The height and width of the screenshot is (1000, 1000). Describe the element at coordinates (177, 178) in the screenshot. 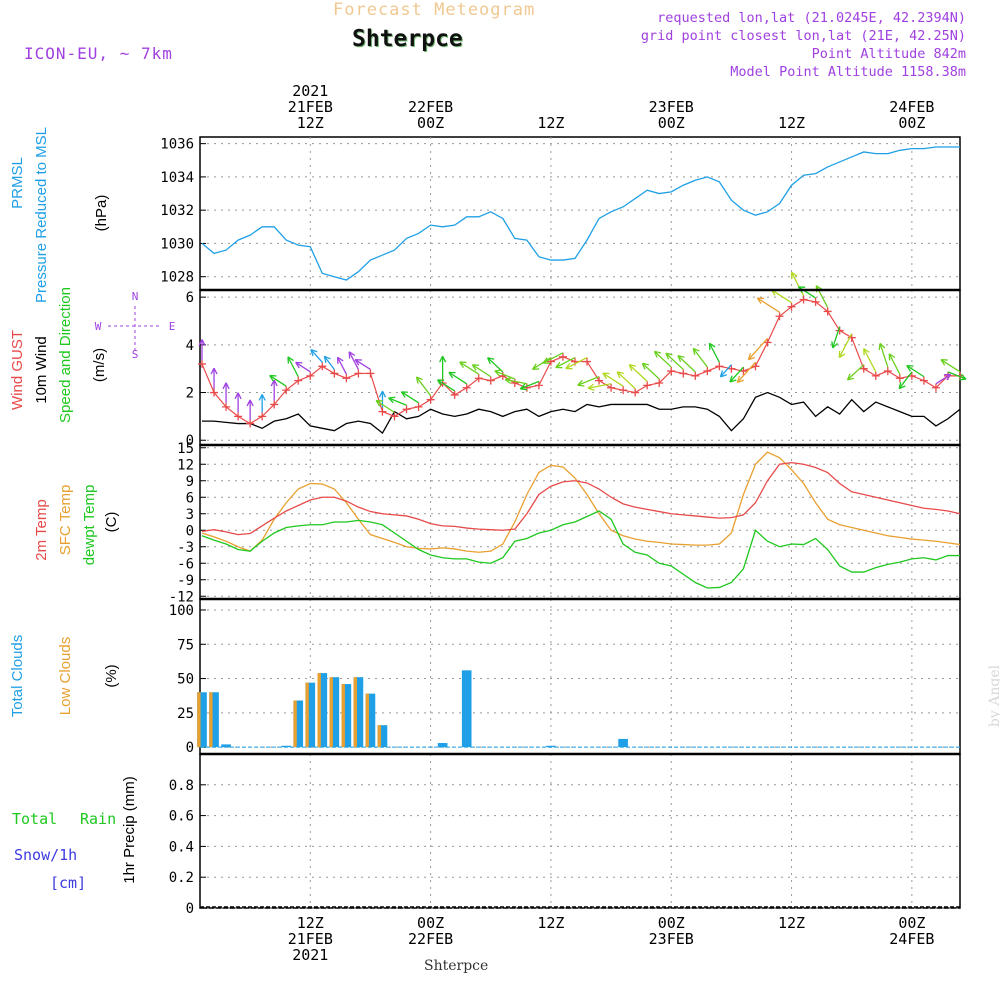

I see `y-tick-label: 1034` at that location.